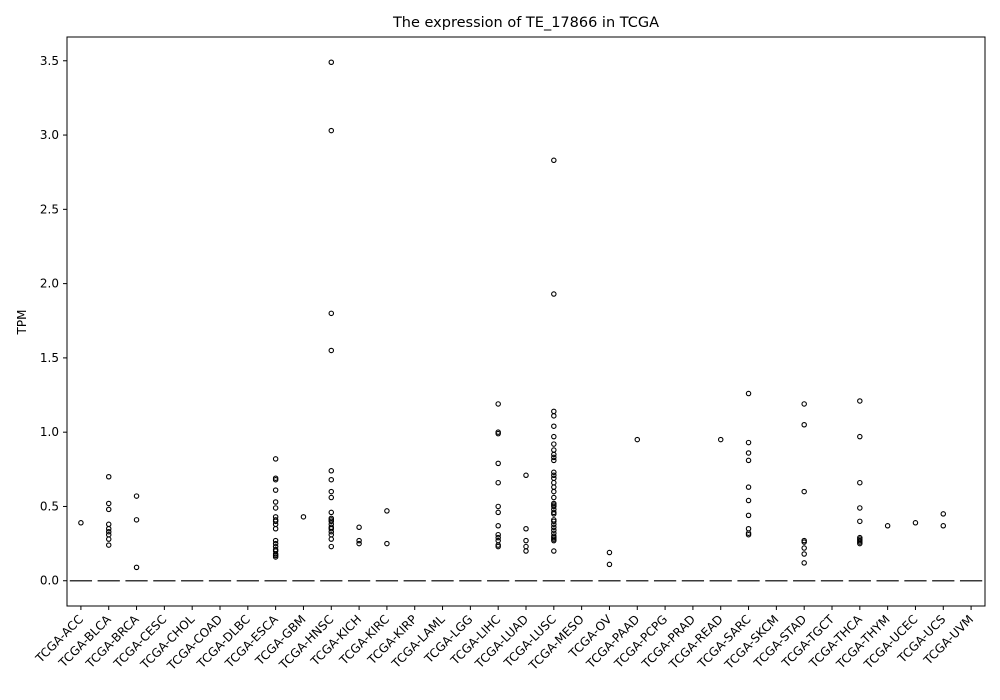 The width and height of the screenshot is (1000, 700). What do you see at coordinates (525, 23) in the screenshot?
I see `chart-title: The expression of TE_17866 in TCGA` at bounding box center [525, 23].